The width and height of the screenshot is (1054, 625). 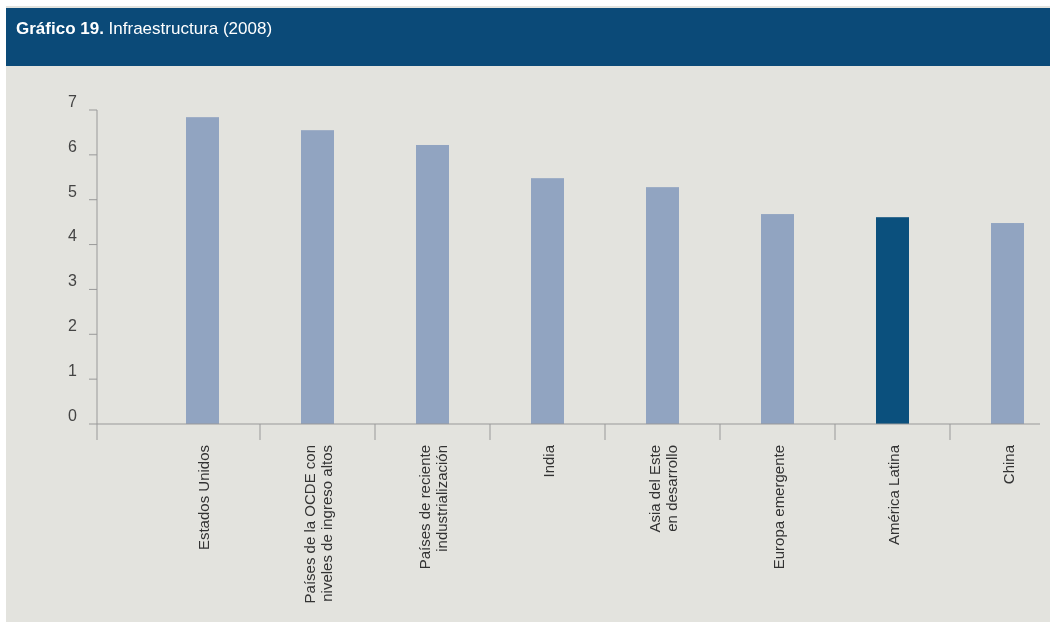 I want to click on y-tick-label: 6, so click(x=73, y=146).